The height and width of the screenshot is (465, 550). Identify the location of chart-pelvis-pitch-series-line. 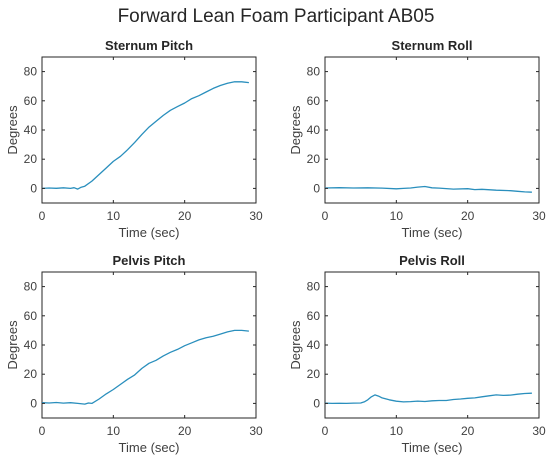
(145, 367).